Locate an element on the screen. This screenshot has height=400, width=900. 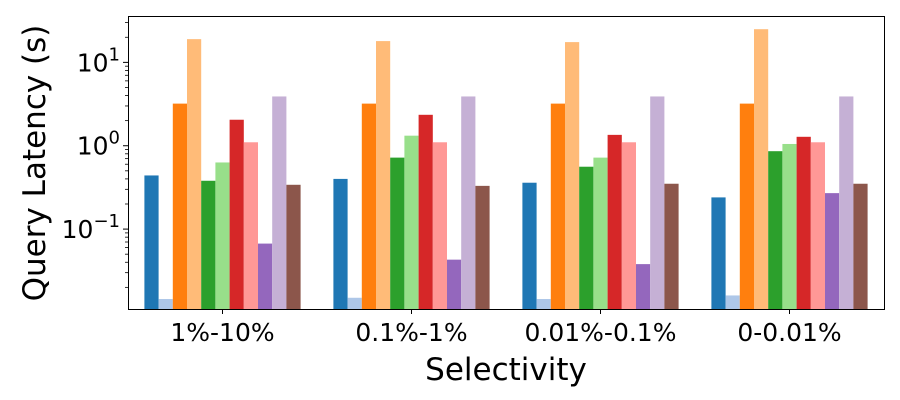
y-tick-label: 10⁻¹ is located at coordinates (91, 227).